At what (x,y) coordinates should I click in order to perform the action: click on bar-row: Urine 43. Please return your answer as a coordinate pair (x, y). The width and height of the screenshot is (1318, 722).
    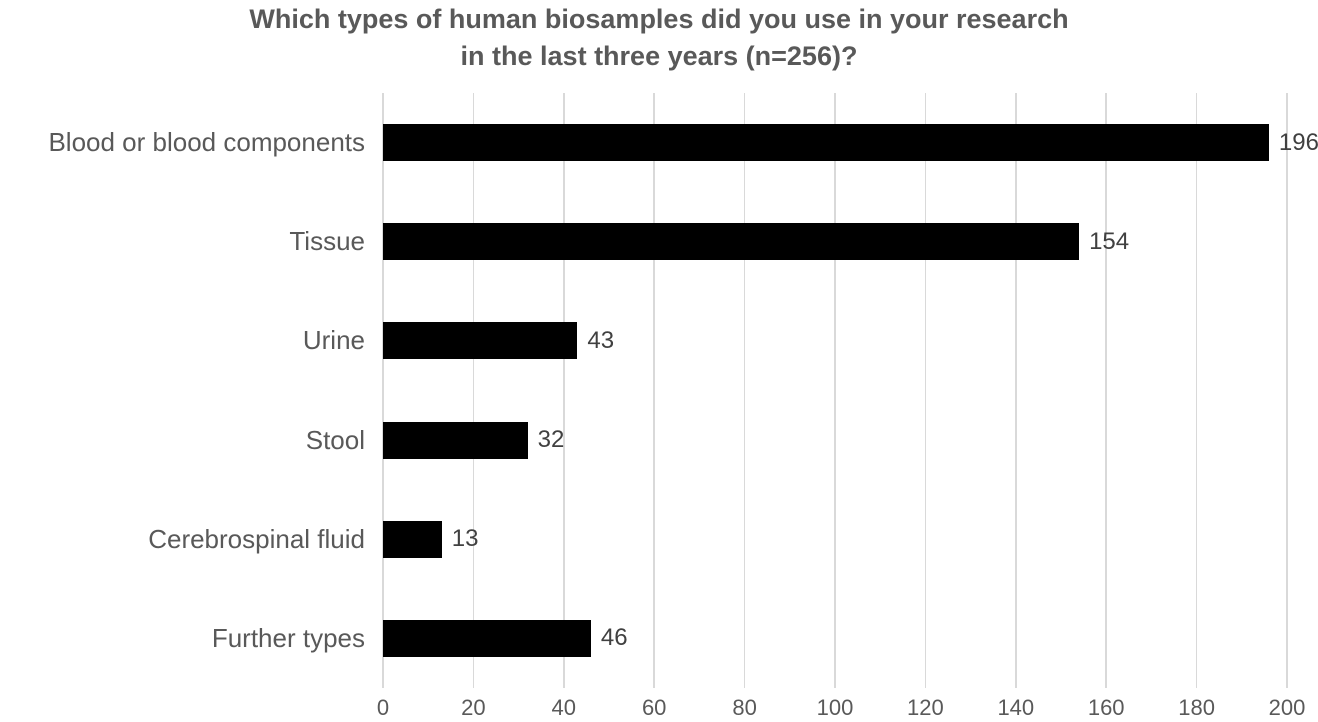
    Looking at the image, I should click on (795, 340).